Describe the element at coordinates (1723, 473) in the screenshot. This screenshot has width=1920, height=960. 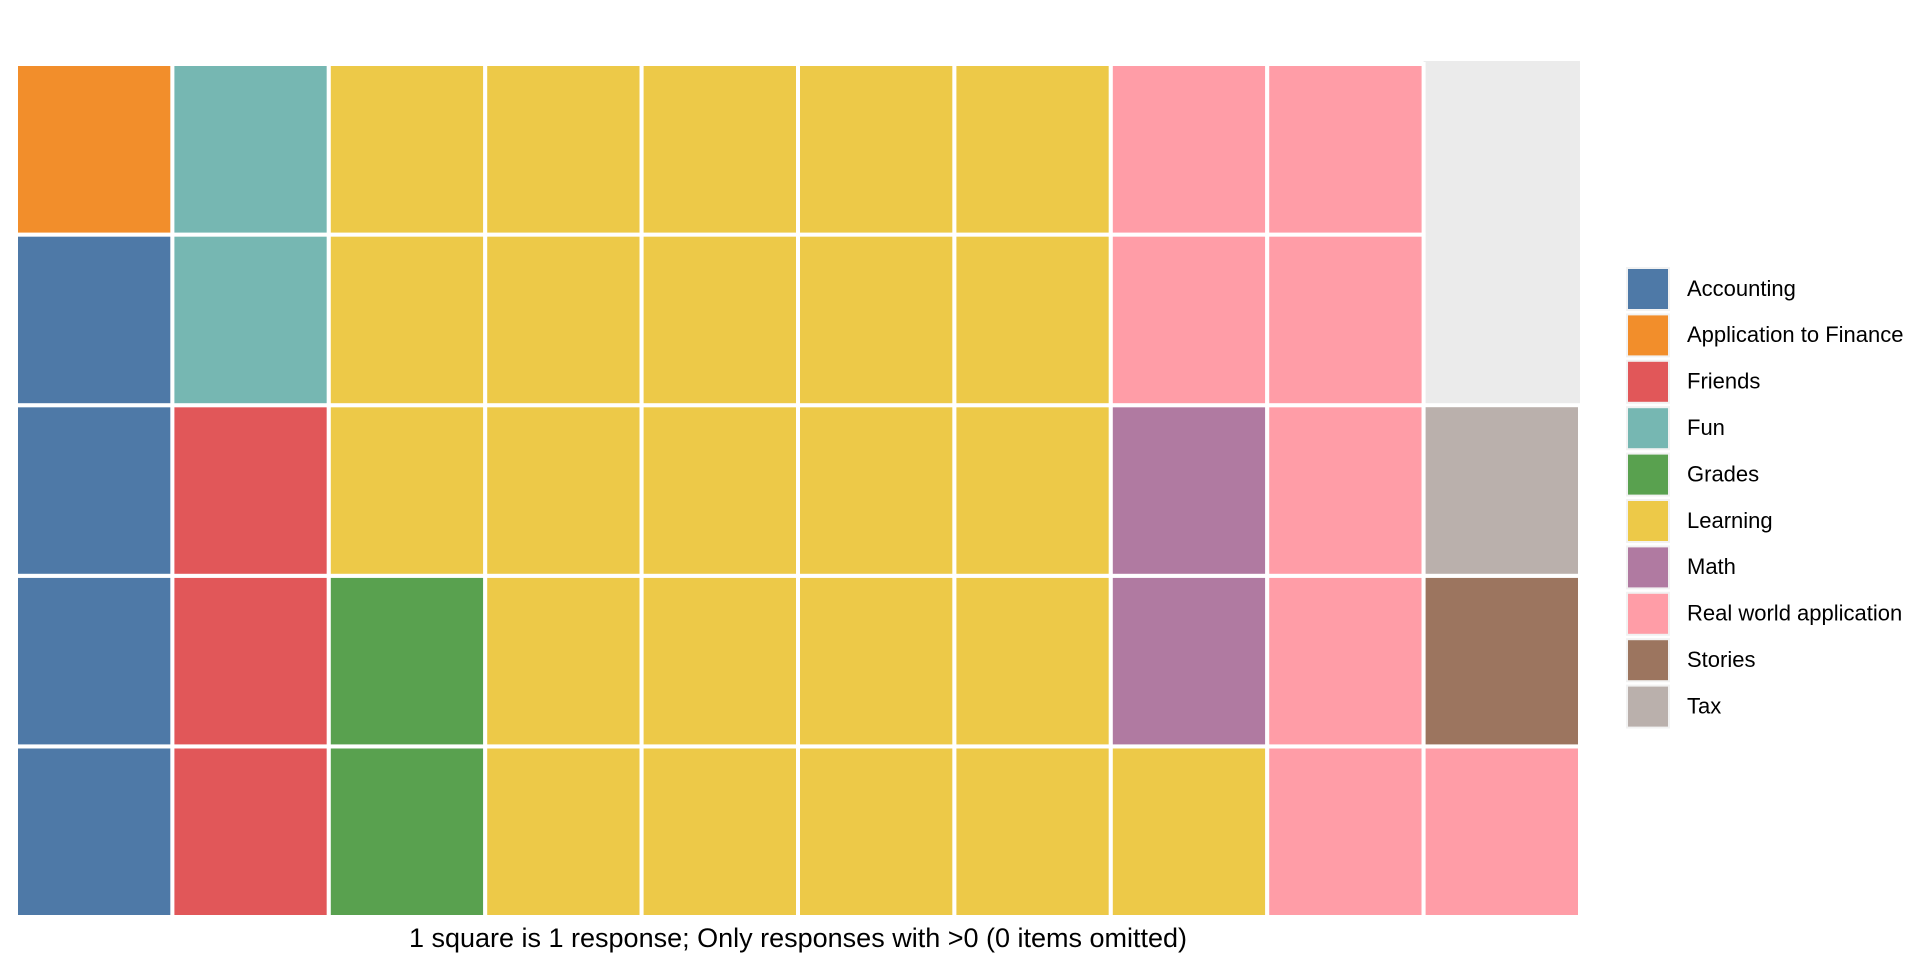
I see `legend-label: Grades` at that location.